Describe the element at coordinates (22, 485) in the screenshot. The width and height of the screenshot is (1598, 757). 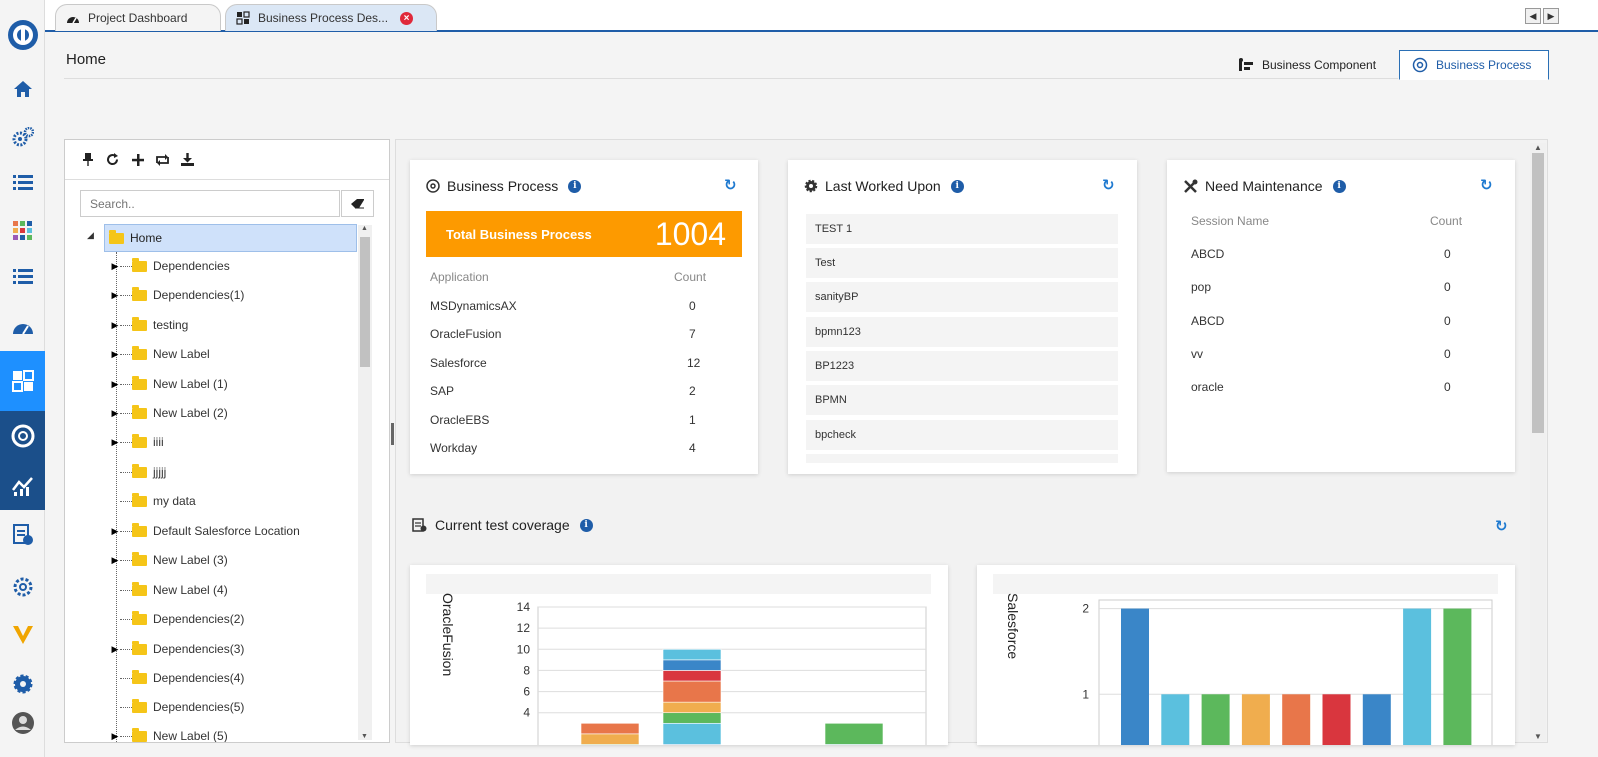
I see `analytics-icon` at that location.